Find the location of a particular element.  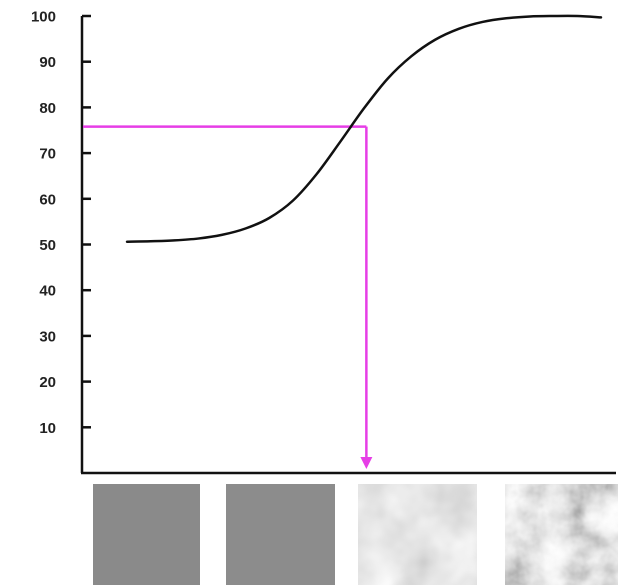

texture-thumbnails is located at coordinates (355, 534).